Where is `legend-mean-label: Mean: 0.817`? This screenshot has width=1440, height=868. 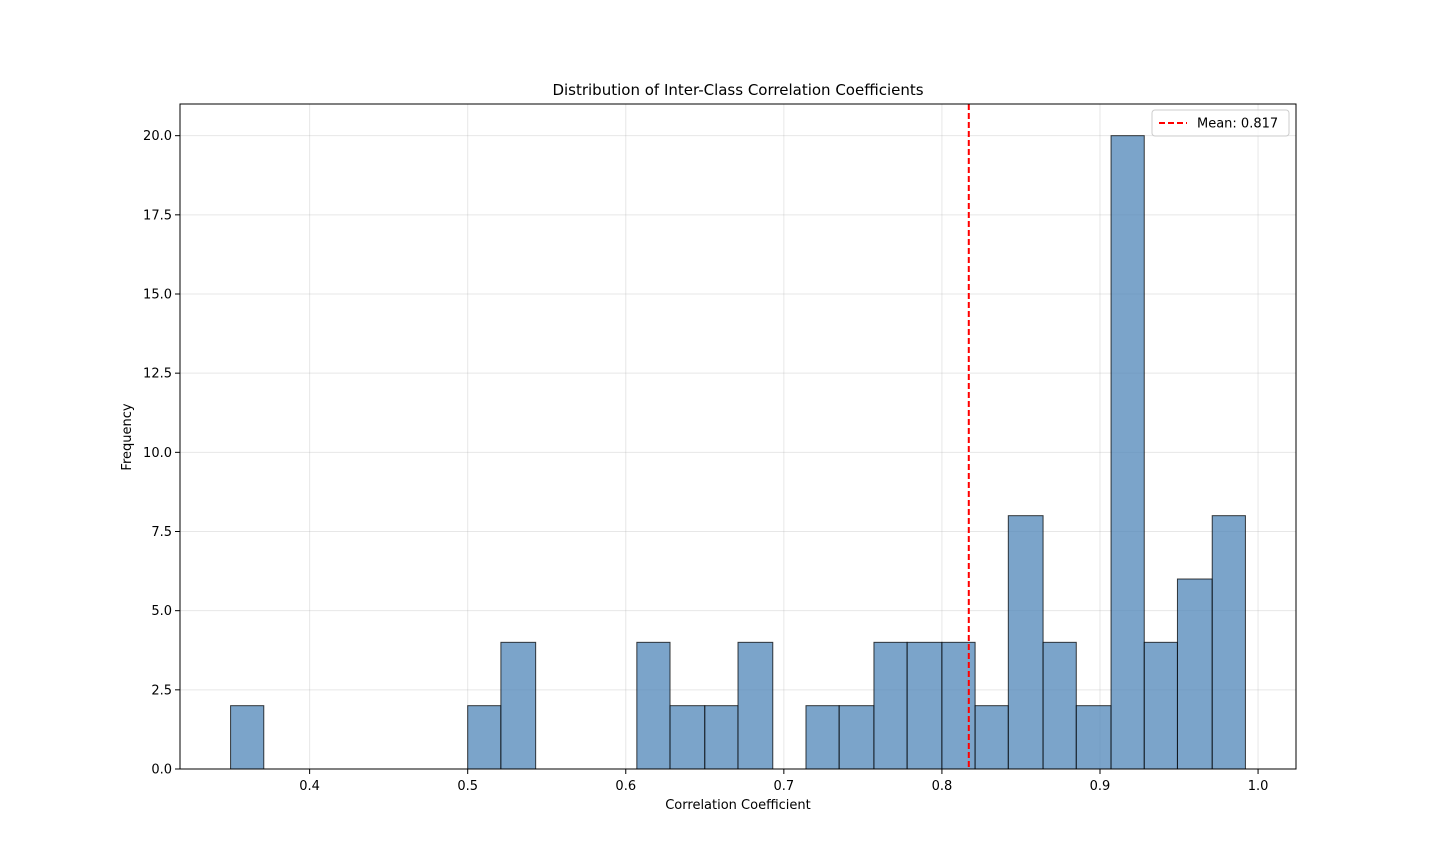
legend-mean-label: Mean: 0.817 is located at coordinates (1237, 124).